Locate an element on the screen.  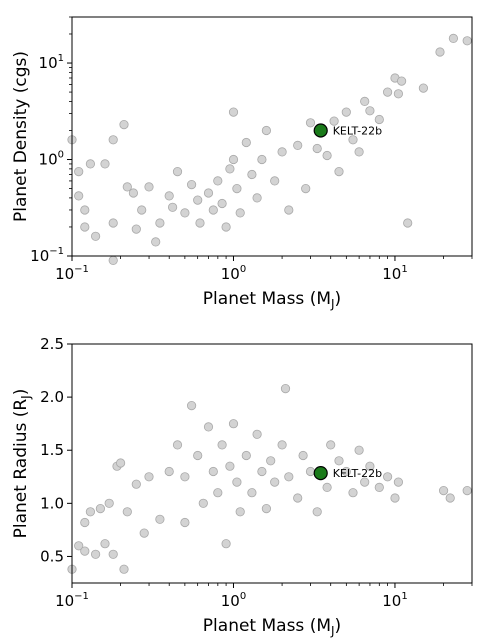
y-tick-label: 10⁻¹ is located at coordinates (47, 255).